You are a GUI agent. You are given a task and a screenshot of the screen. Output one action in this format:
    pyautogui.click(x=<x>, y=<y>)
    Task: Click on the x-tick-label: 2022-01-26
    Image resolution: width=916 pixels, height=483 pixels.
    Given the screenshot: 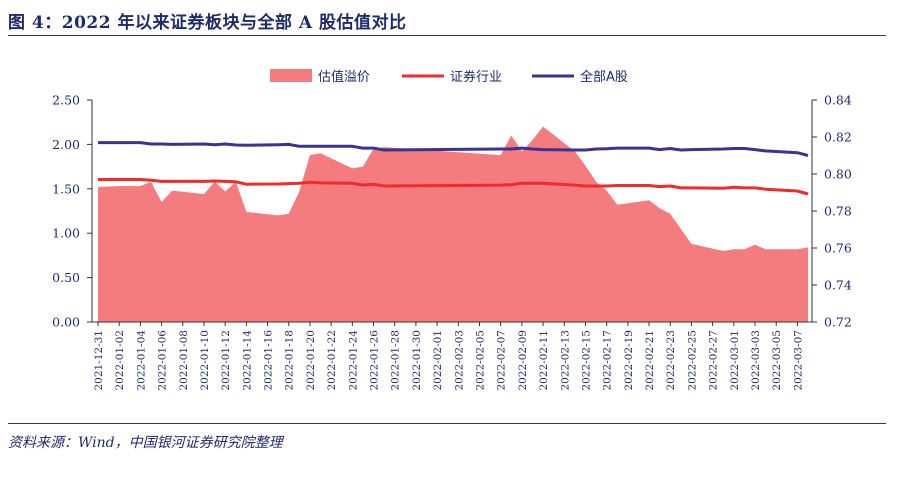 What is the action you would take?
    pyautogui.click(x=375, y=360)
    